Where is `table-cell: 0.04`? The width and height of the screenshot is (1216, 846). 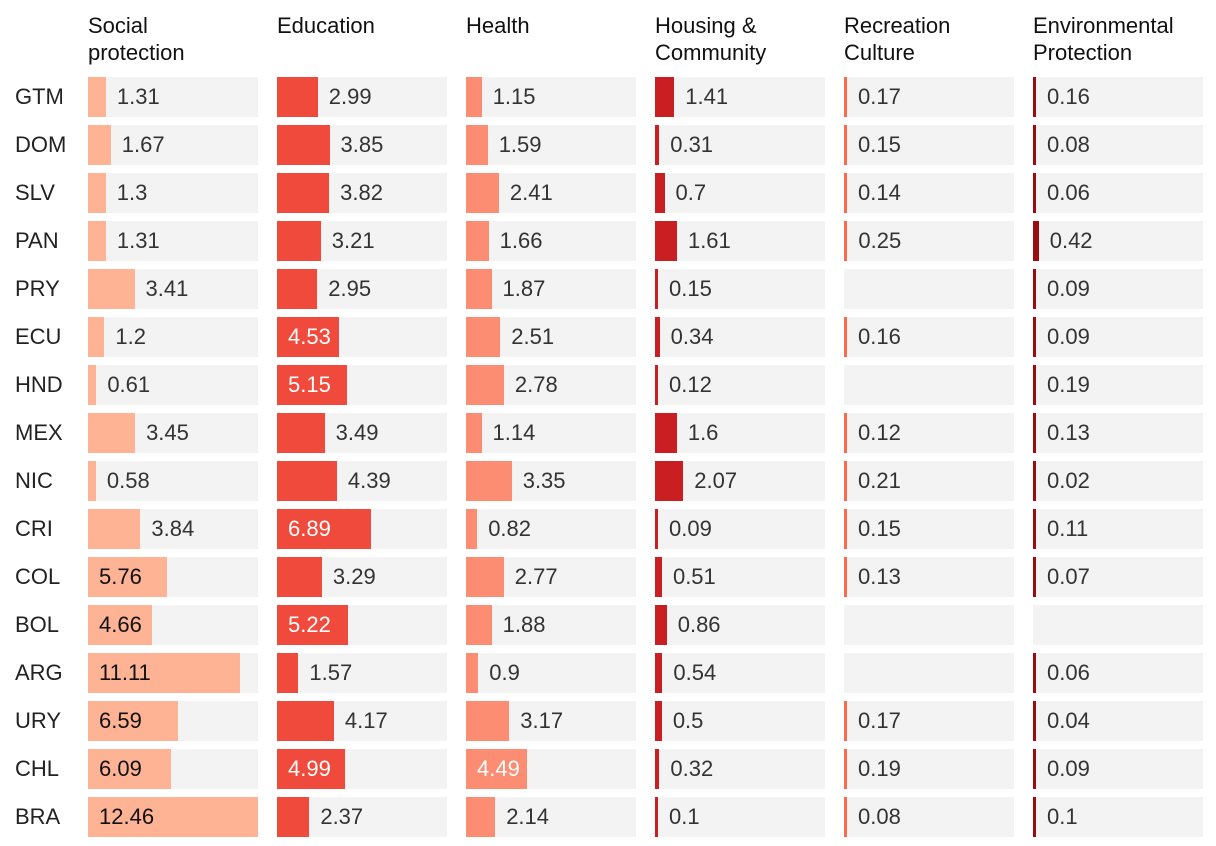 table-cell: 0.04 is located at coordinates (1118, 721).